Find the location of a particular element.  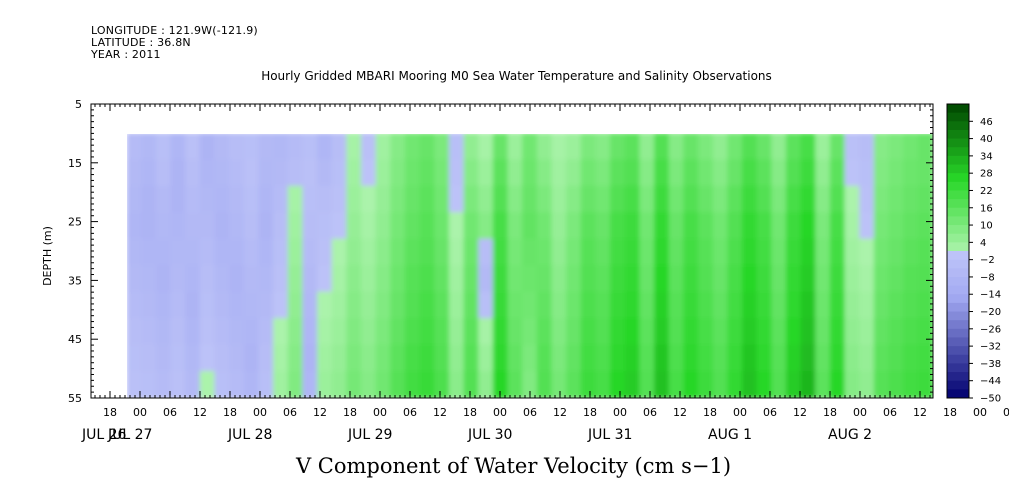

colorbar-label: 40 is located at coordinates (986, 139).